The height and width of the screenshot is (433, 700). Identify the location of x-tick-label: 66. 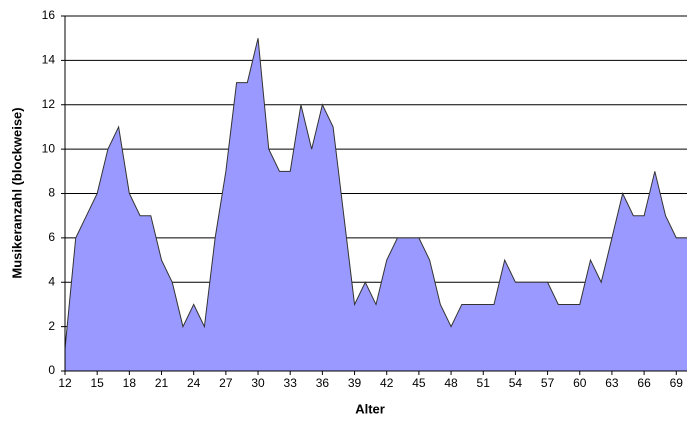
(644, 383).